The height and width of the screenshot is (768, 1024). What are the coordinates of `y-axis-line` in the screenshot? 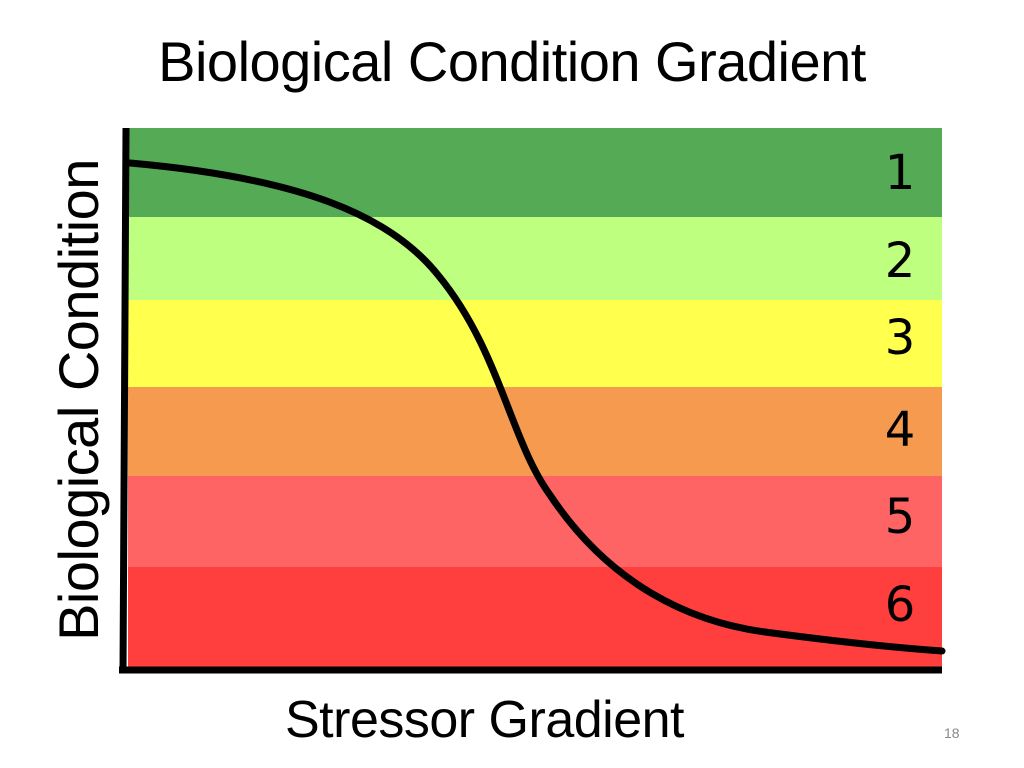 It's located at (124, 400).